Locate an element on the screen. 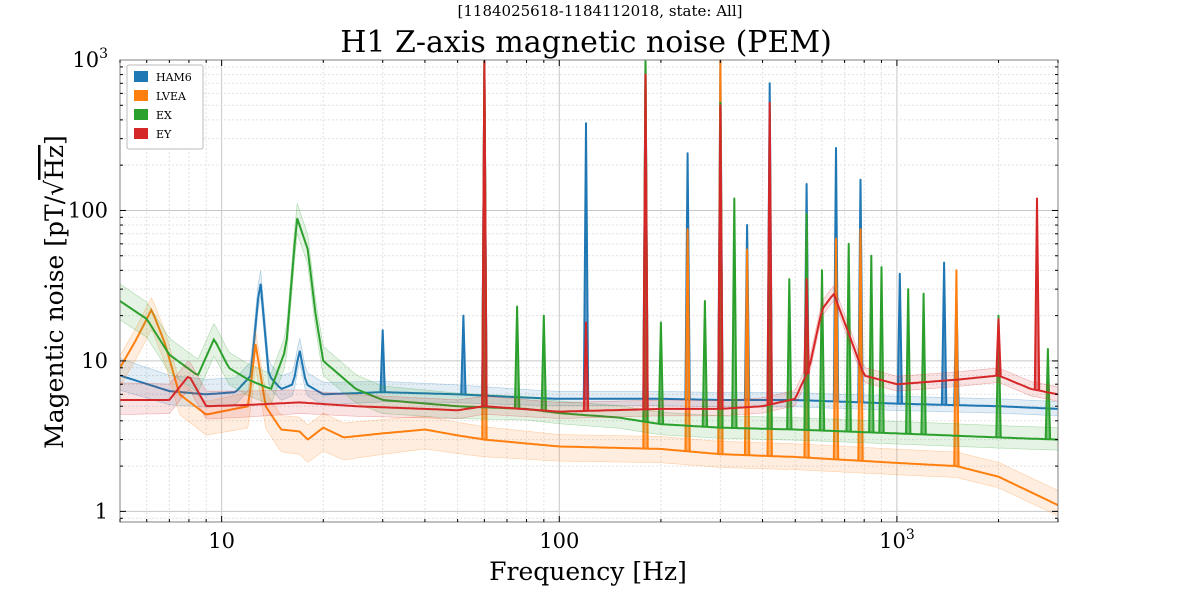 Image resolution: width=1200 pixels, height=600 pixels. x-tick-label: 10 is located at coordinates (221, 541).